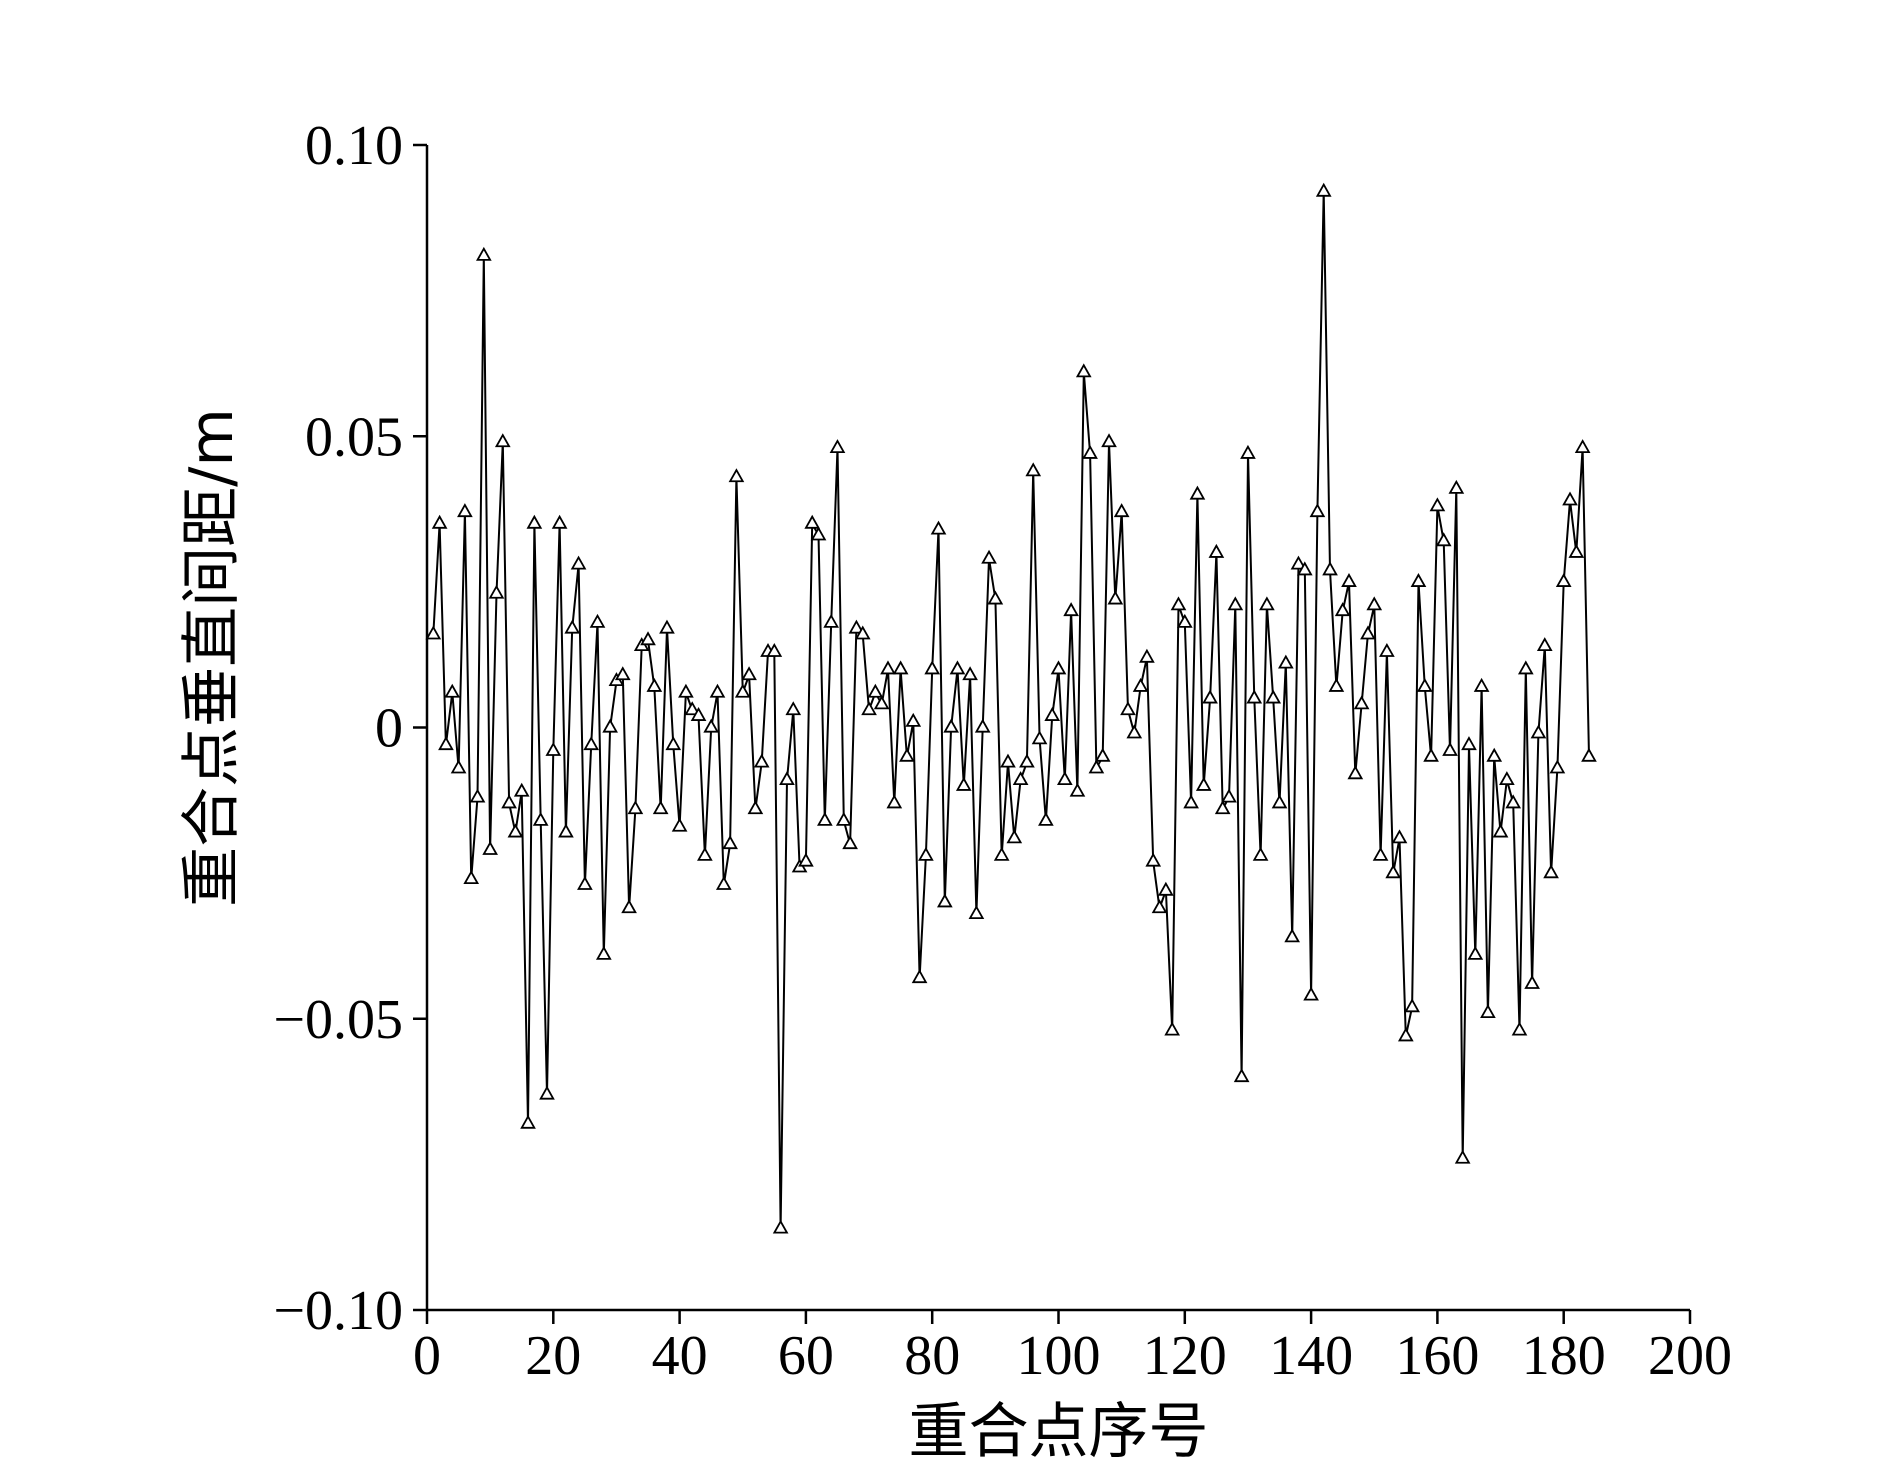 The width and height of the screenshot is (1890, 1465). Describe the element at coordinates (1437, 1356) in the screenshot. I see `x-tick-label: 160` at that location.